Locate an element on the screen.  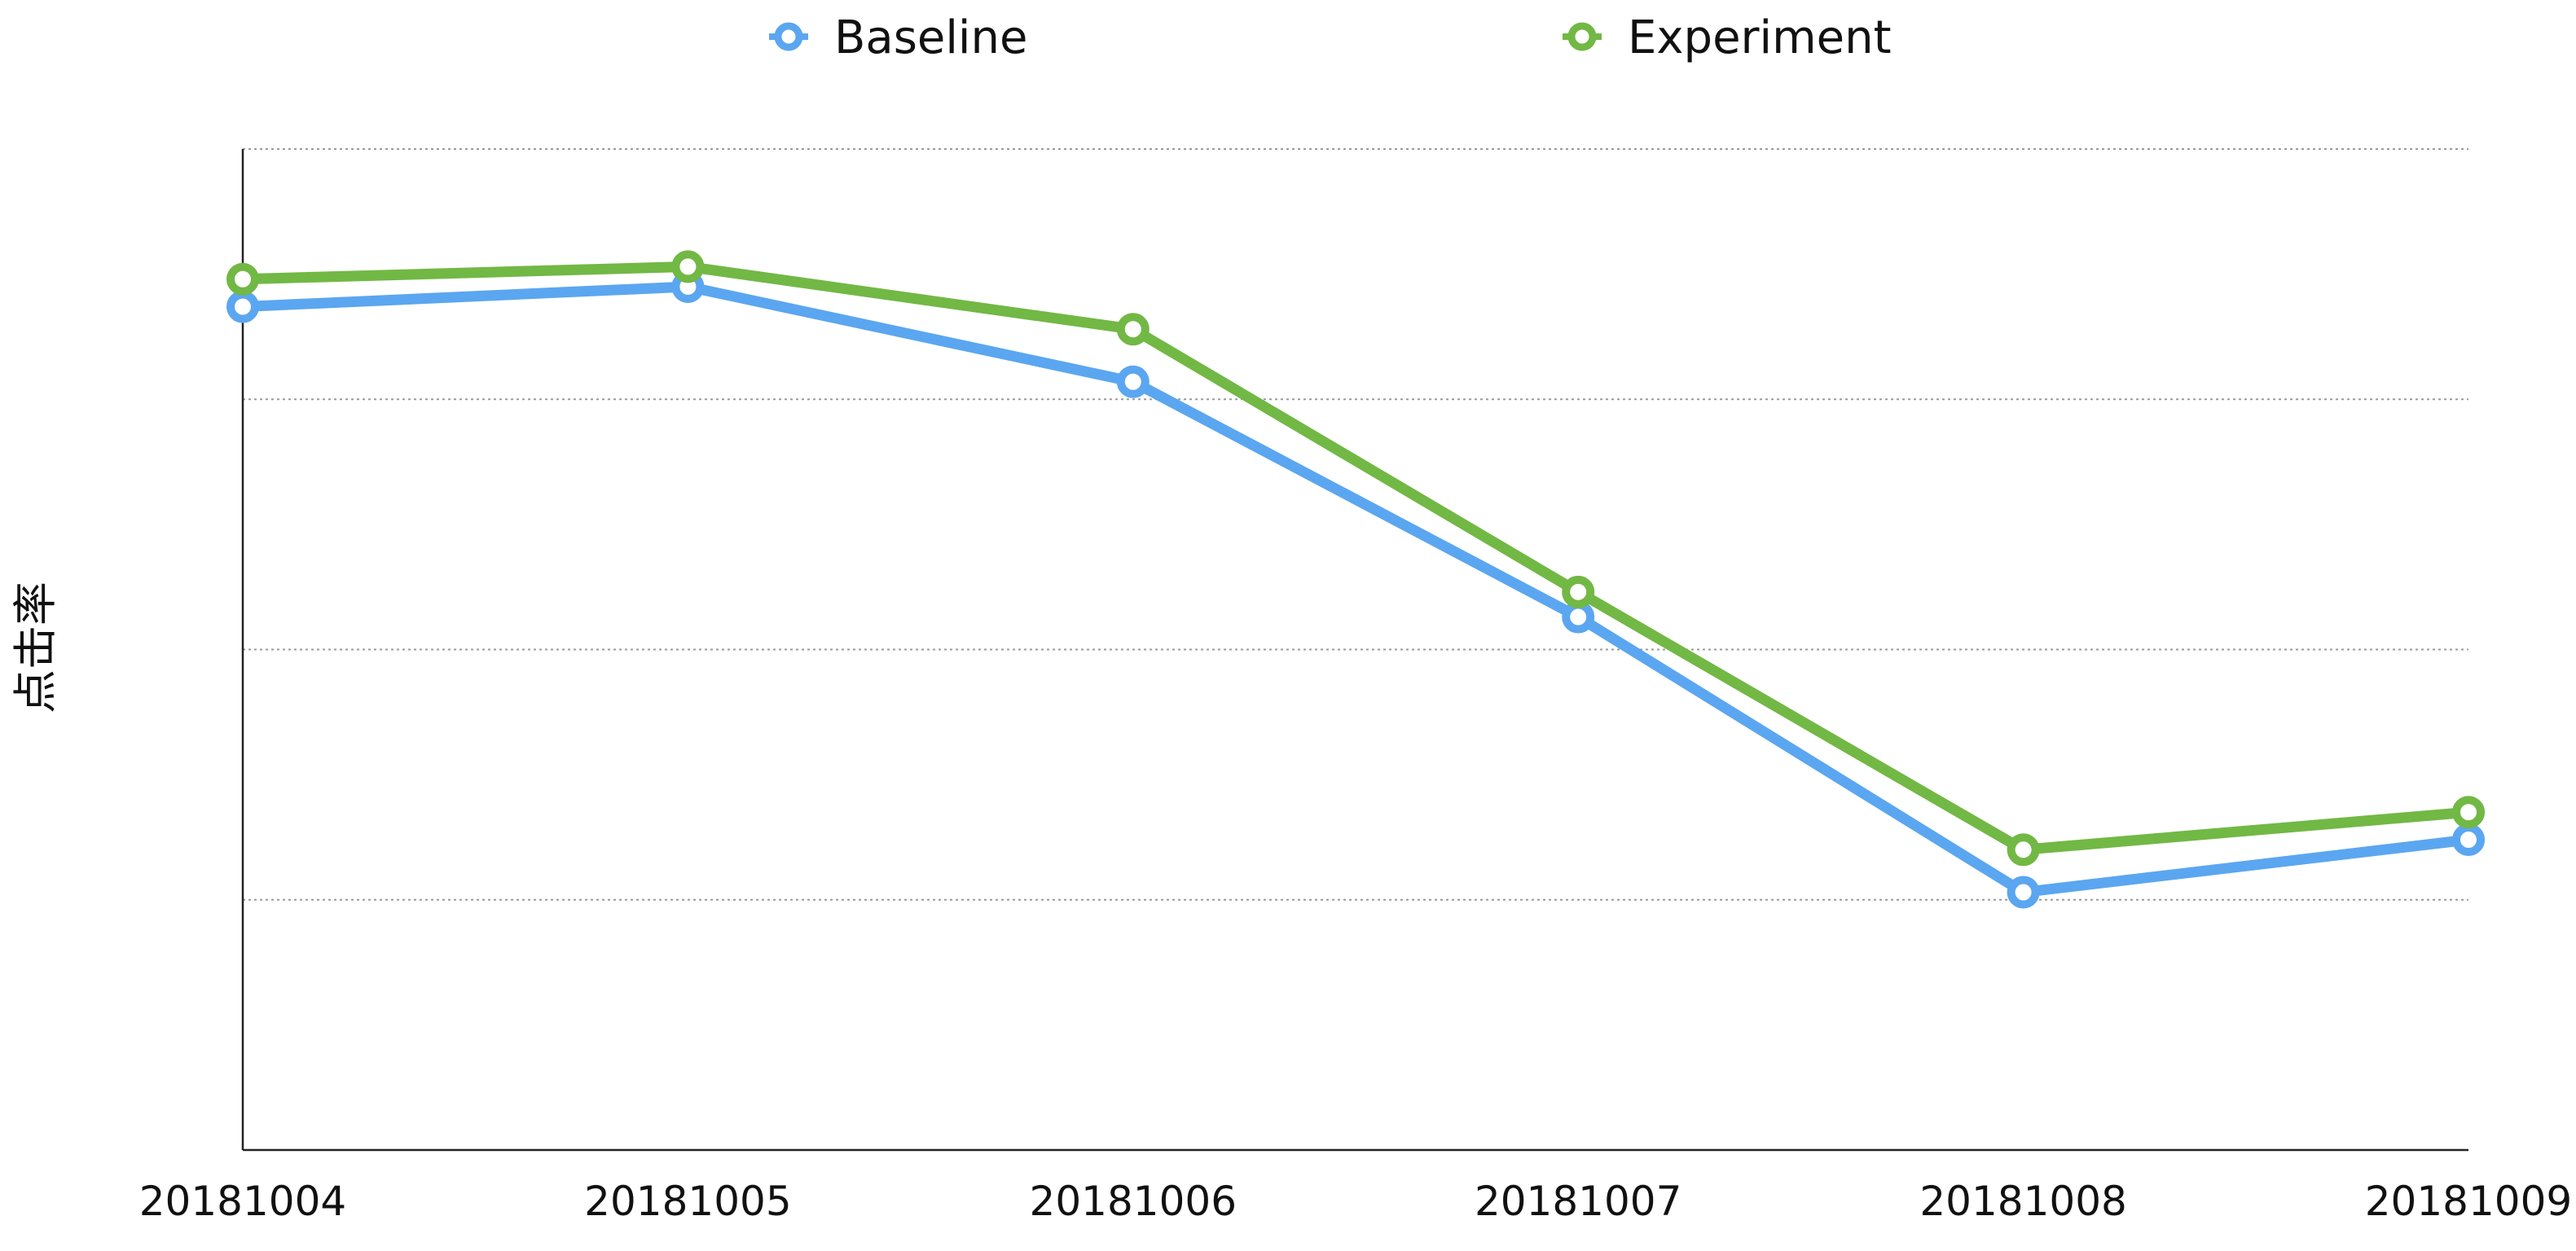
x-tick-label-20181004: 20181004 is located at coordinates (243, 1201).